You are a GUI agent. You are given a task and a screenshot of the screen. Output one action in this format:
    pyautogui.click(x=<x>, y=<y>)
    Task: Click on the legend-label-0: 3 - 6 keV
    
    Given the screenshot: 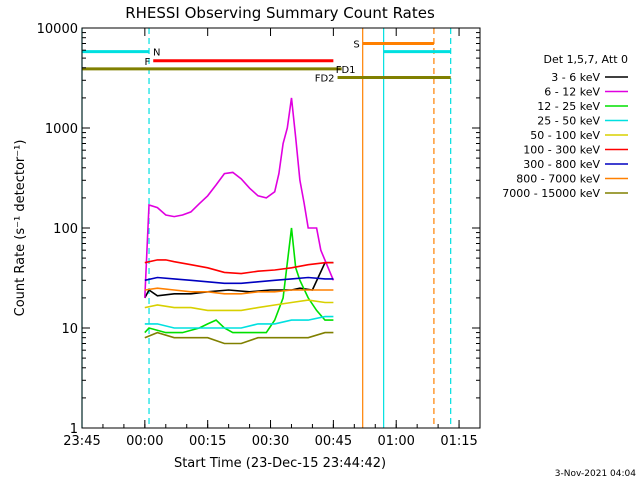 What is the action you would take?
    pyautogui.click(x=575, y=77)
    